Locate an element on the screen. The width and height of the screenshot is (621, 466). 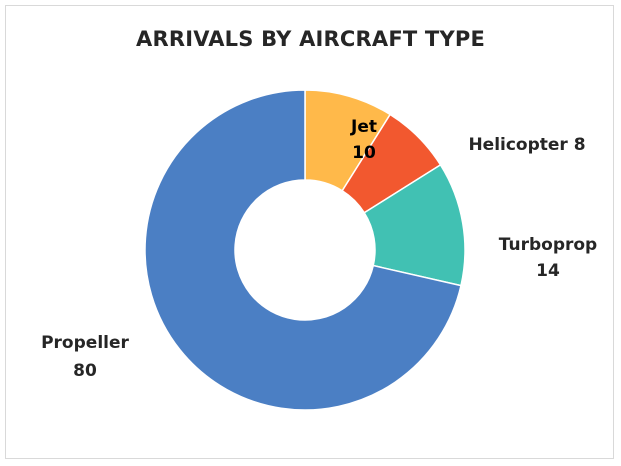
chart-title: ARRIVALS BY AIRCRAFT TYPE is located at coordinates (310, 39).